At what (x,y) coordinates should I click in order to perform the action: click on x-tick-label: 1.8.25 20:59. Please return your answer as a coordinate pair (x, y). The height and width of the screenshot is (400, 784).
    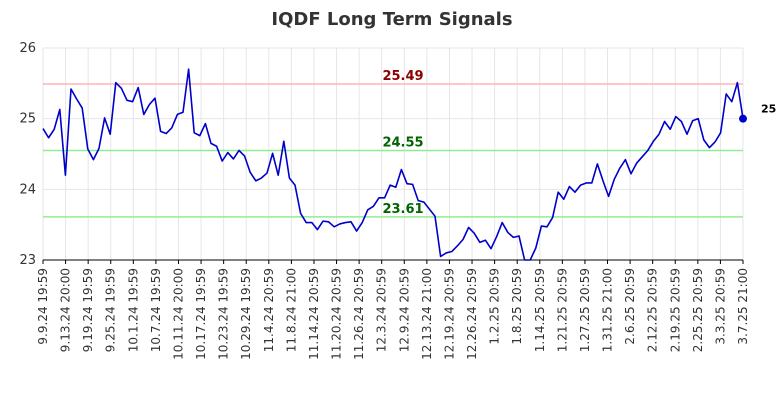
    Looking at the image, I should click on (517, 306).